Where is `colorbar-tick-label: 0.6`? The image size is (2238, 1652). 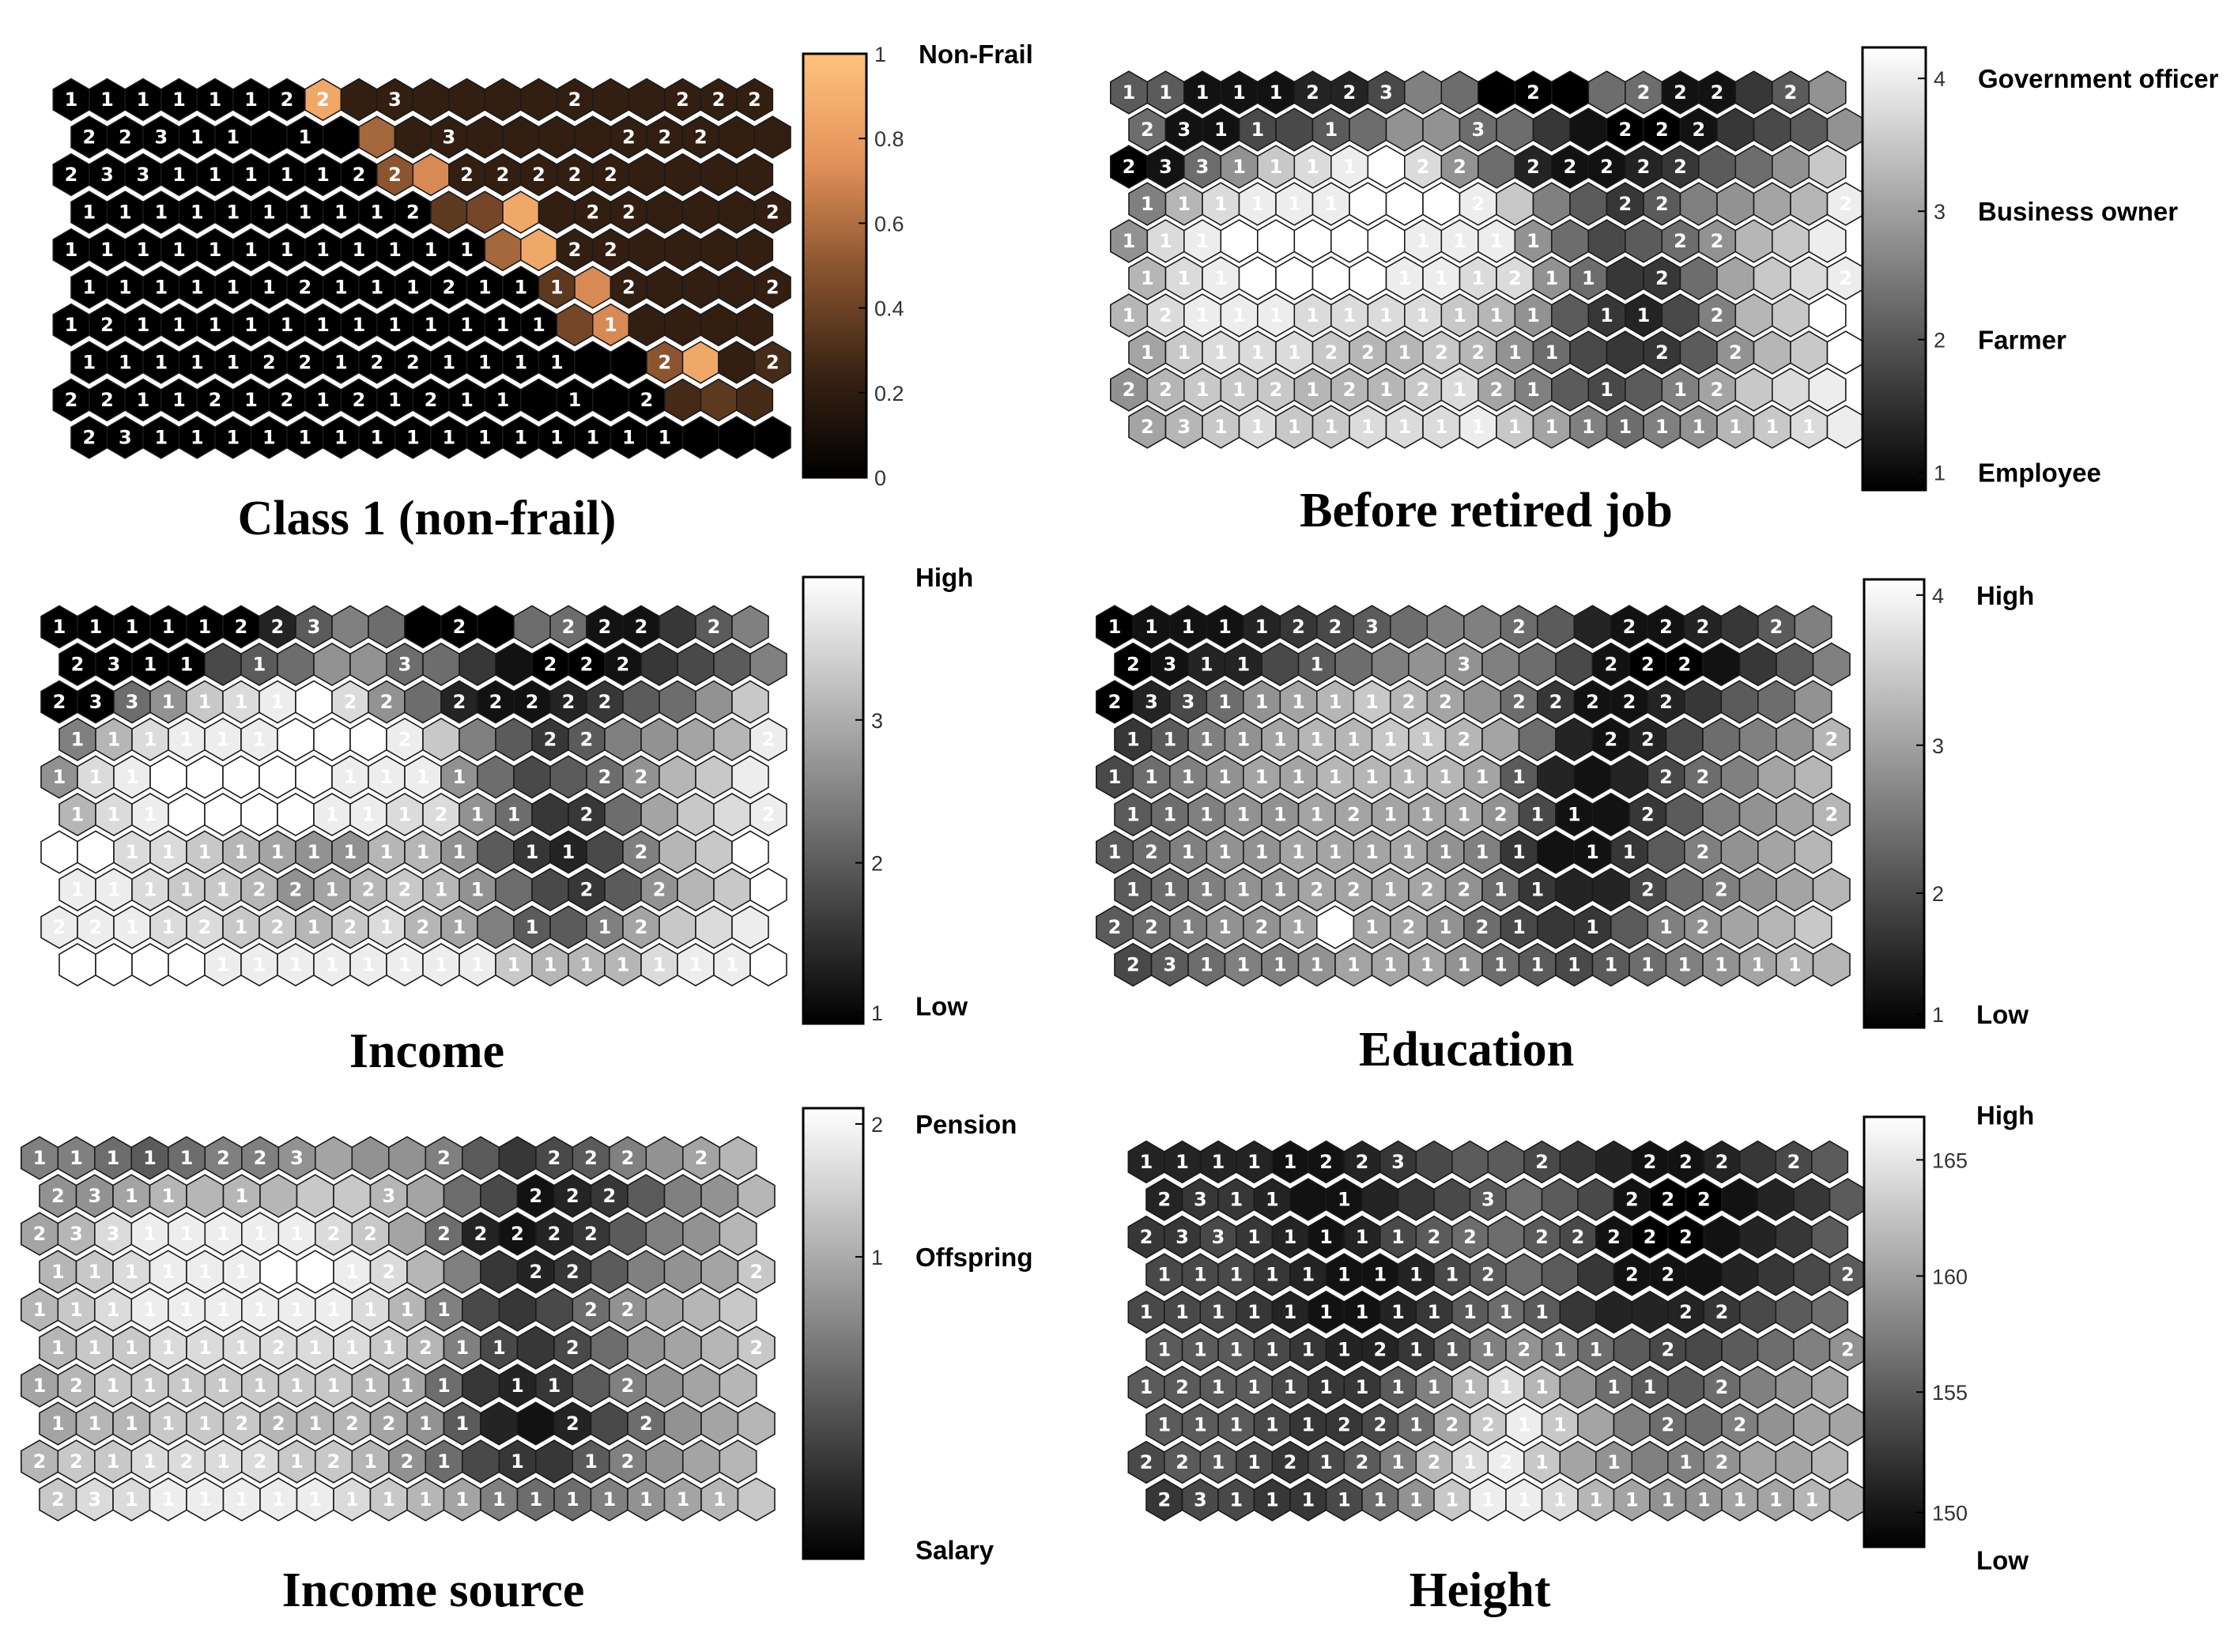
colorbar-tick-label: 0.6 is located at coordinates (889, 224).